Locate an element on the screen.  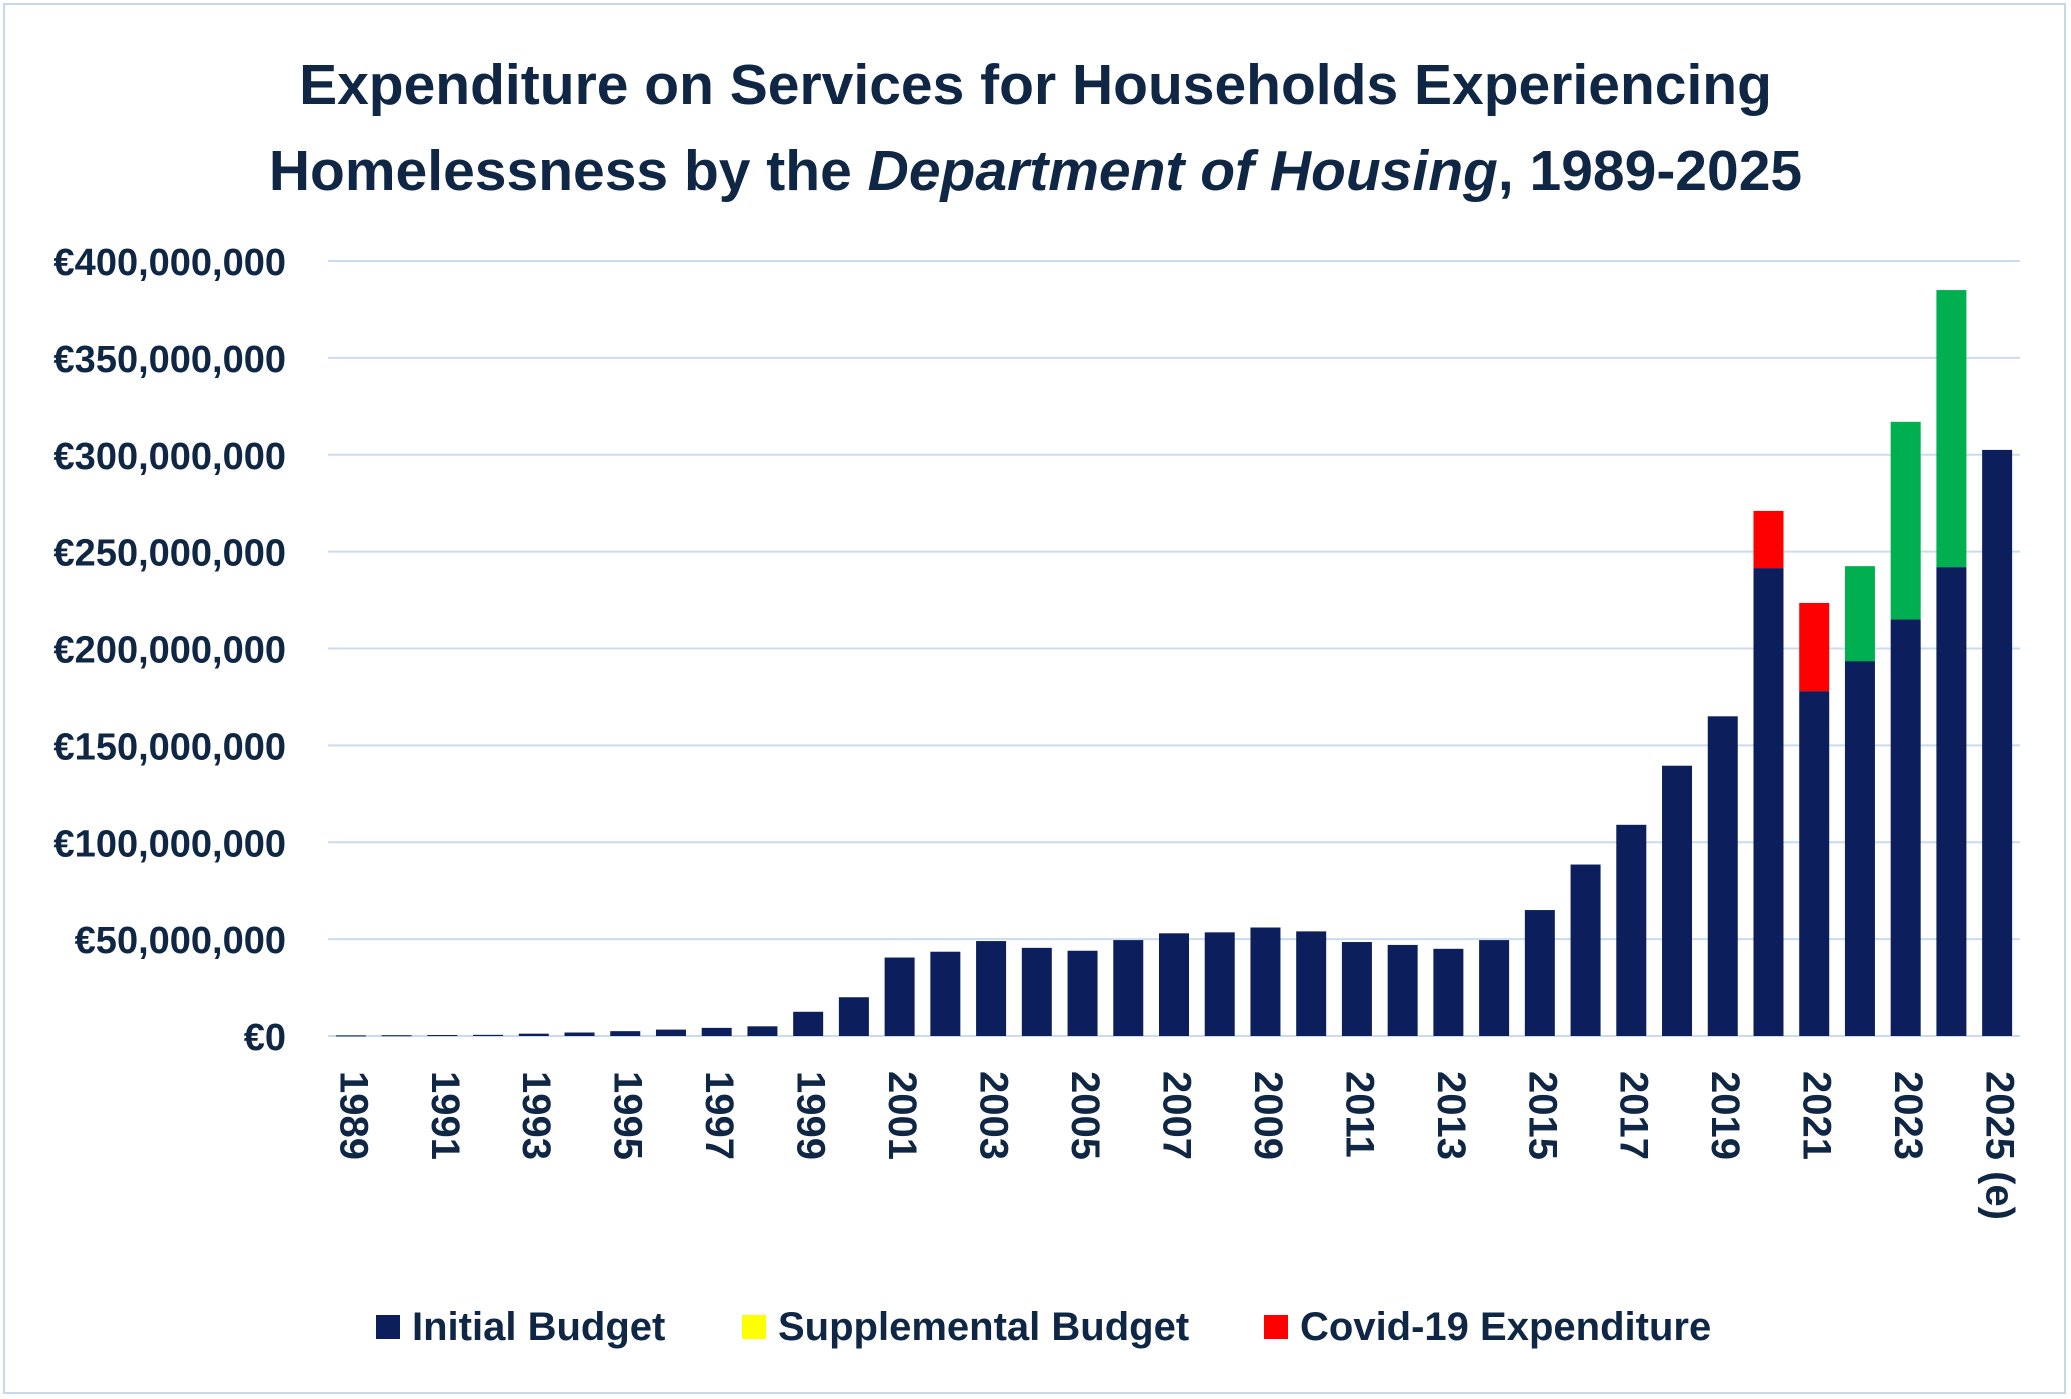
x-tick-label: 1995 is located at coordinates (628, 1115).